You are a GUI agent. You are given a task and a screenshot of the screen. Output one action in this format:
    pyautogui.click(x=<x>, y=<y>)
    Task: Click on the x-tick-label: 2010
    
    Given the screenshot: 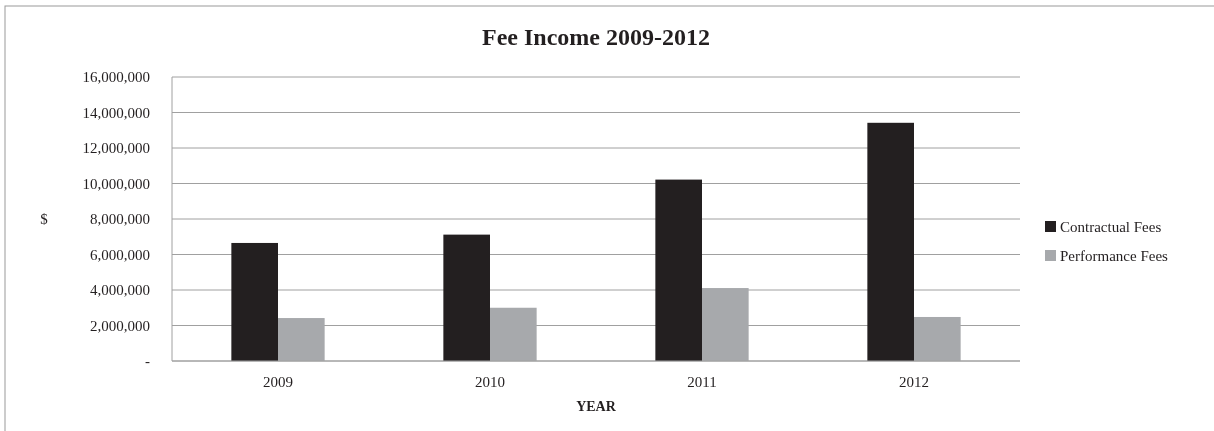 What is the action you would take?
    pyautogui.click(x=490, y=382)
    